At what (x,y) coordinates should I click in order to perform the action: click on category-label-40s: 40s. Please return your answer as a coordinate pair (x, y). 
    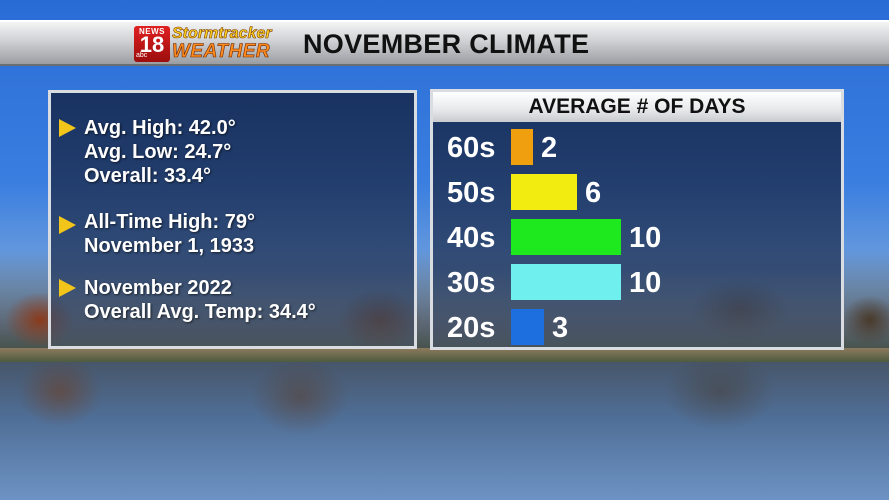
    Looking at the image, I should click on (471, 238).